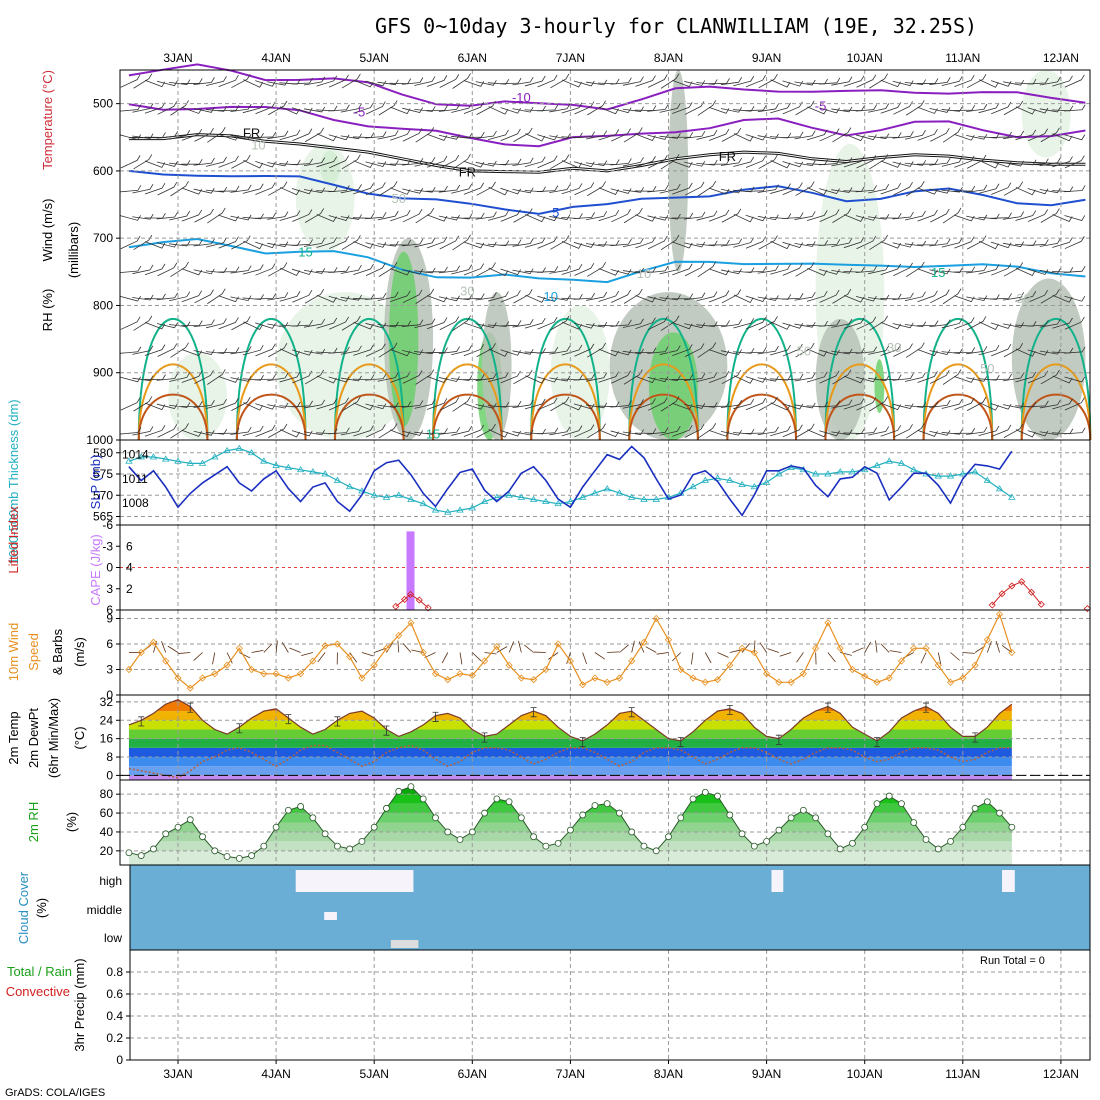  I want to click on temp-minmax-bar, so click(631, 712).